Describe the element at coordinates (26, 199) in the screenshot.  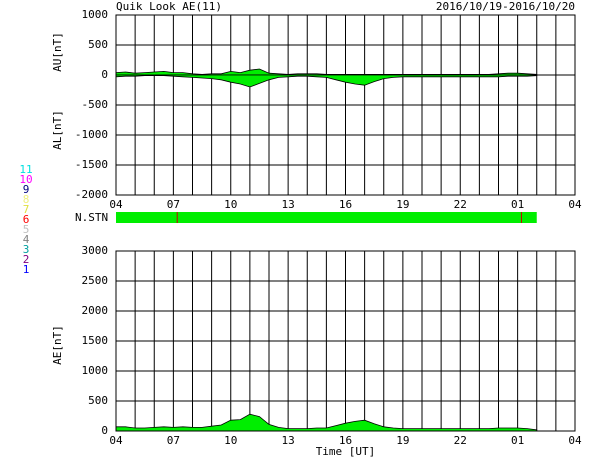
I see `station-legend-label: 8` at that location.